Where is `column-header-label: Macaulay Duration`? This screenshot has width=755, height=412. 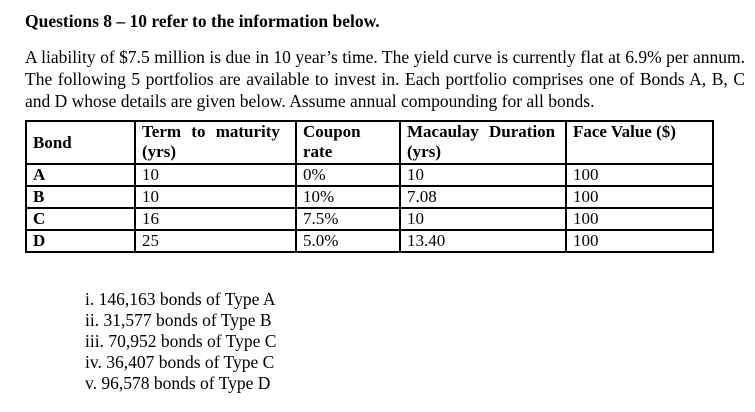 column-header-label: Macaulay Duration is located at coordinates (481, 131).